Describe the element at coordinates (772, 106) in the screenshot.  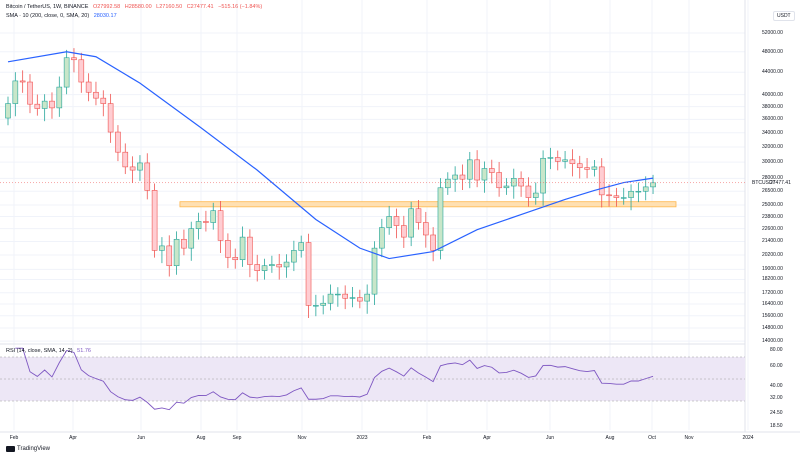
I see `price-axis-label: 38000.00` at that location.